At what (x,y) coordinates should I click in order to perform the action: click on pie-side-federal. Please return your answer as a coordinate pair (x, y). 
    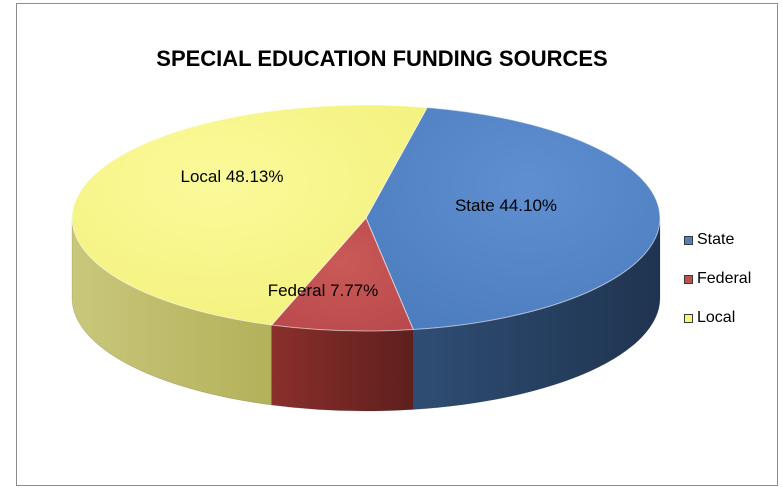
    Looking at the image, I should click on (342, 368).